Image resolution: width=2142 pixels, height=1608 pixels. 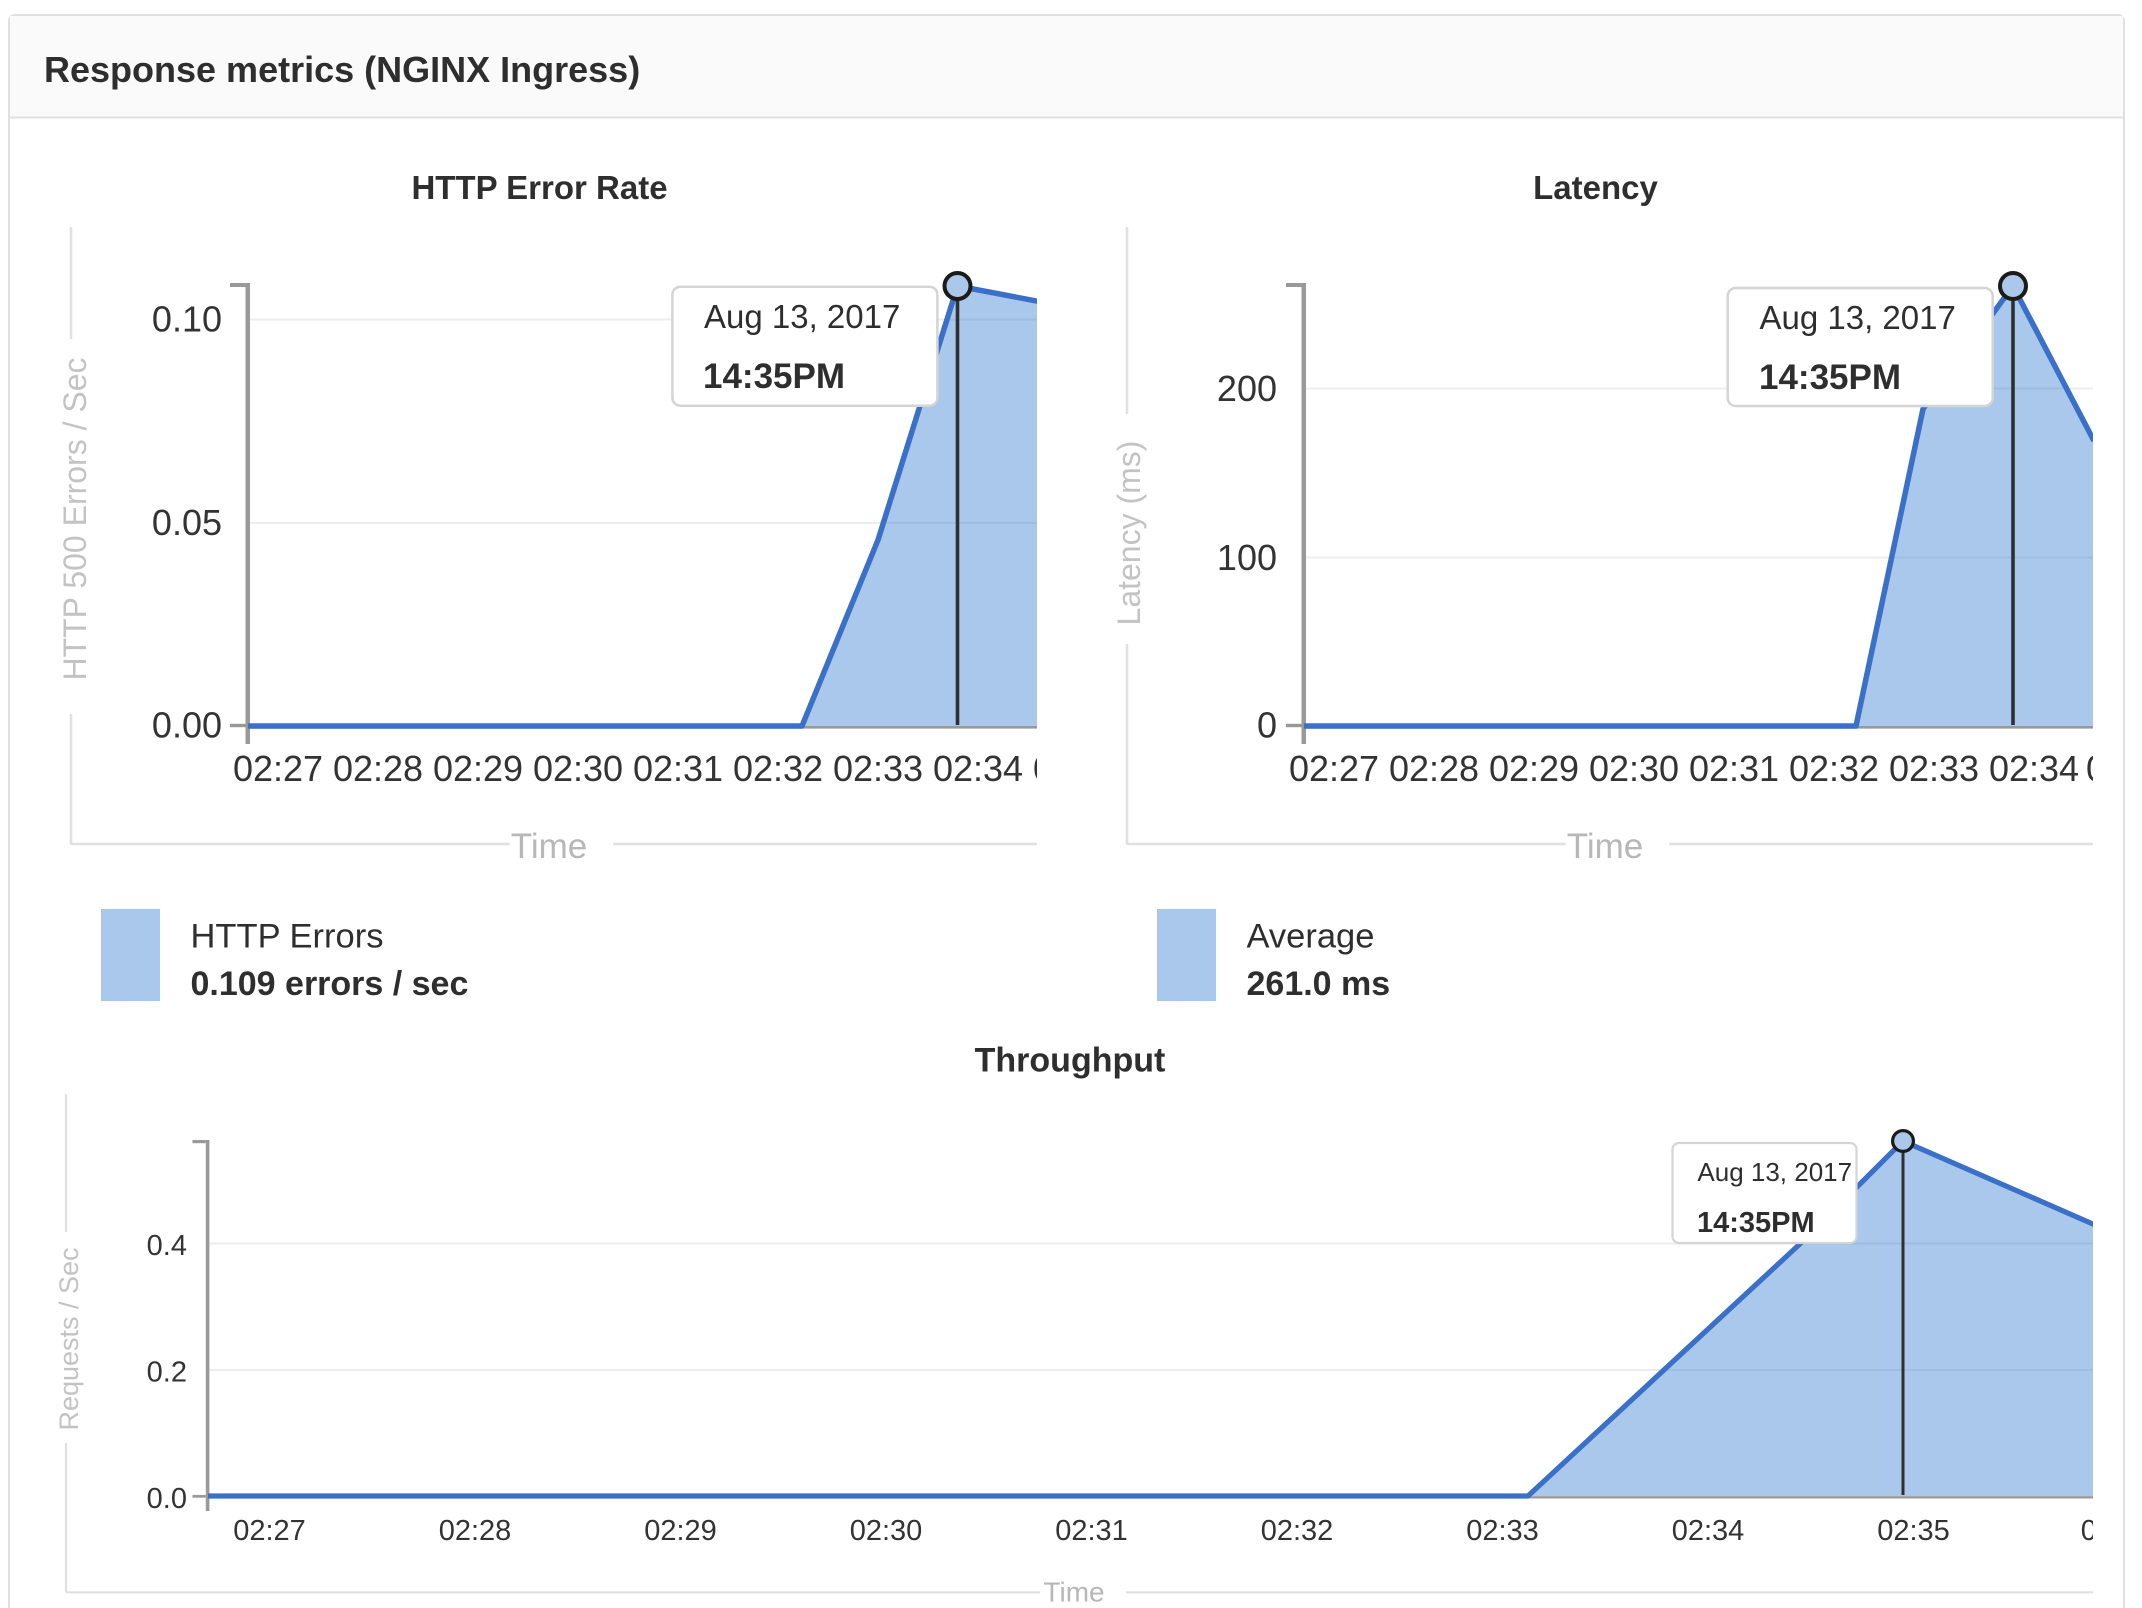 I want to click on svg-text: Requests / Sec, so click(x=69, y=1338).